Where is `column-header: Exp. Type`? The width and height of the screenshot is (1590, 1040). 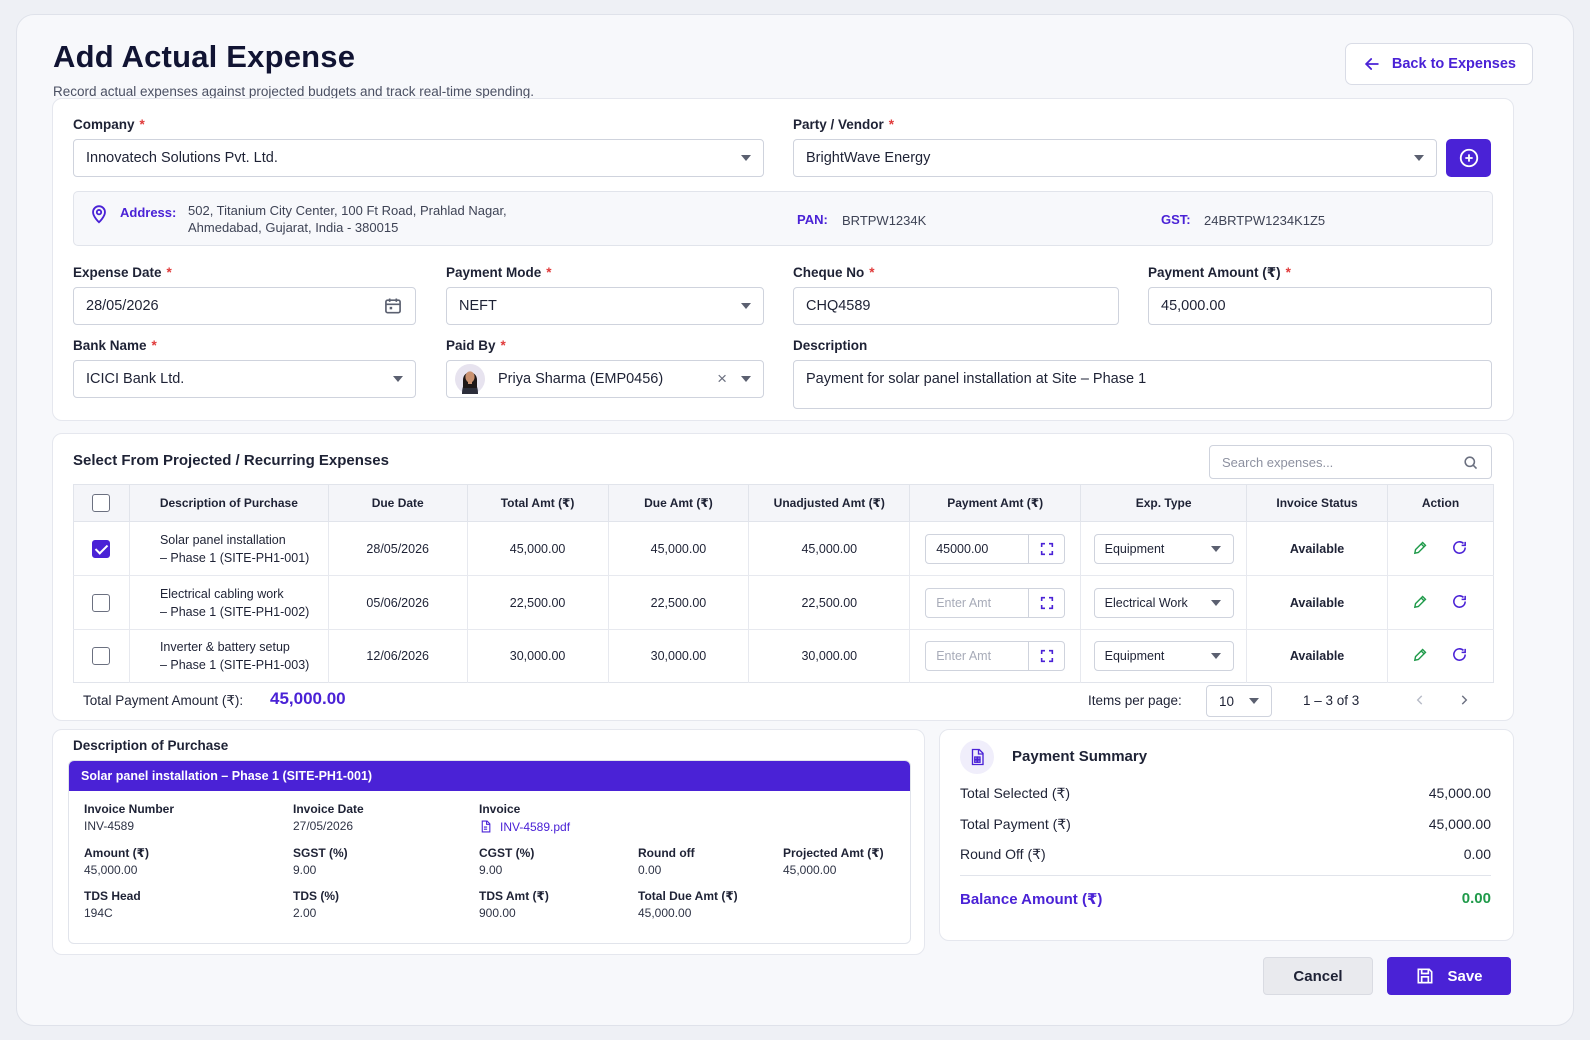
column-header: Exp. Type is located at coordinates (1164, 503).